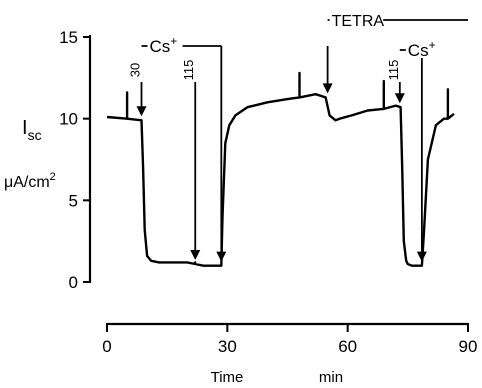 This screenshot has height=388, width=482. Describe the element at coordinates (106, 346) in the screenshot. I see `x-tick-label: 0` at that location.